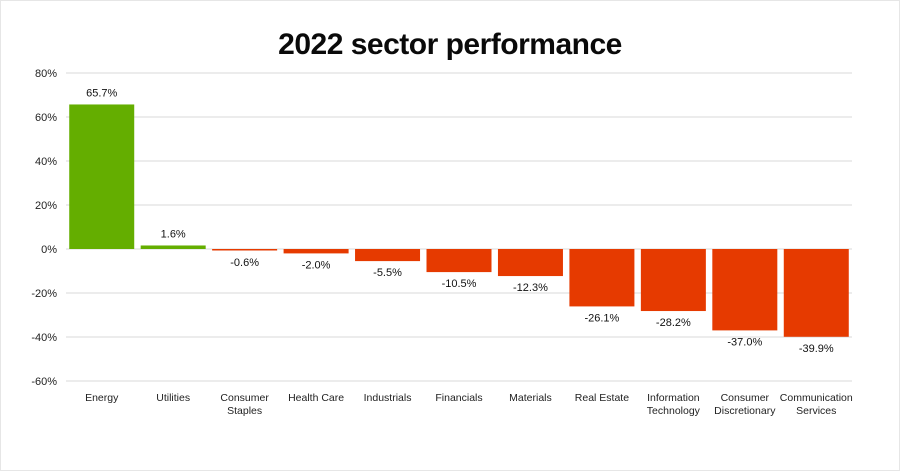  I want to click on category-label: Industrials, so click(388, 398).